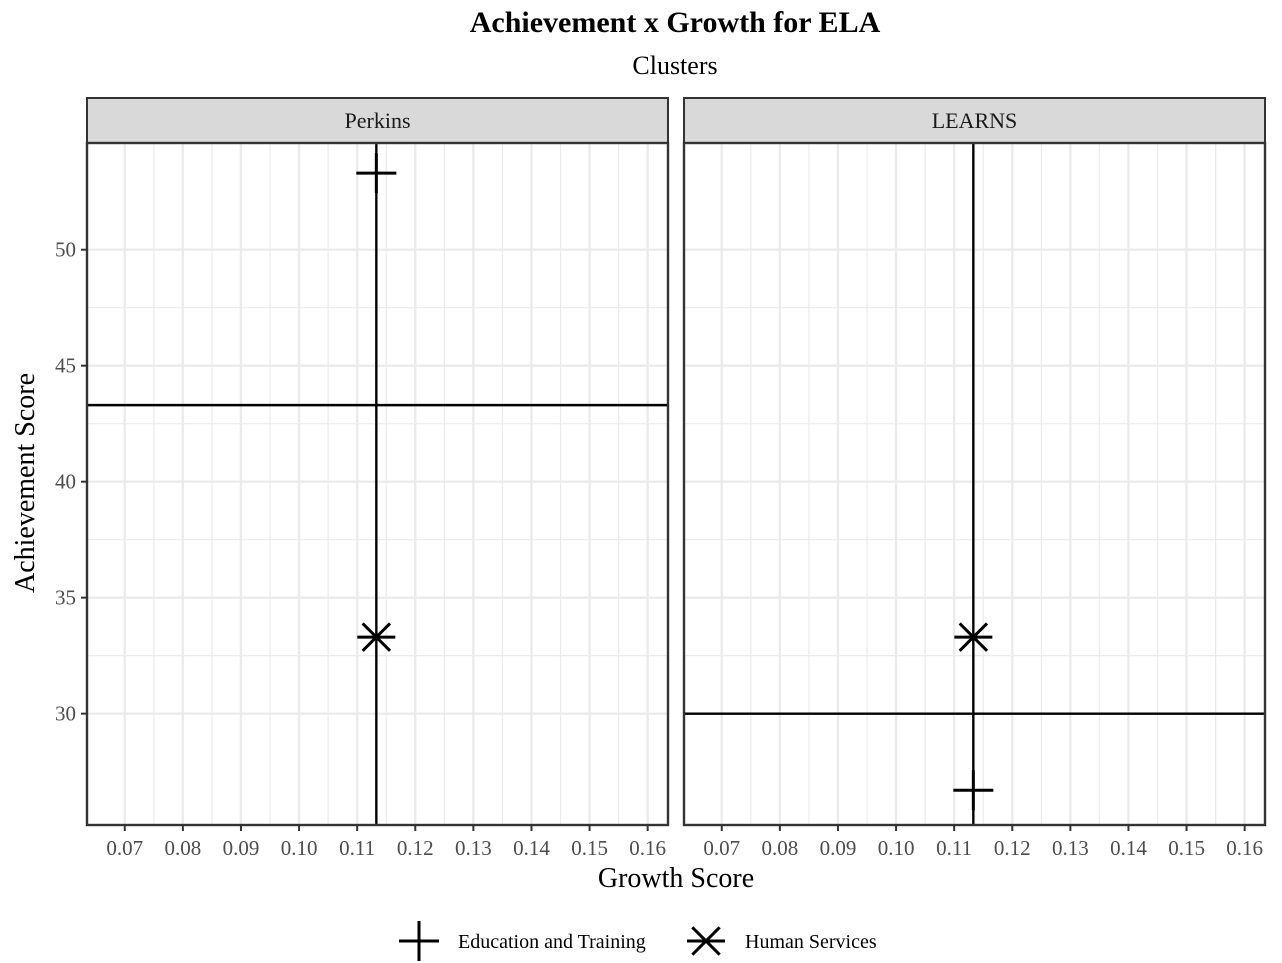 The height and width of the screenshot is (963, 1282). Describe the element at coordinates (65, 366) in the screenshot. I see `y-tick-label: 45` at that location.